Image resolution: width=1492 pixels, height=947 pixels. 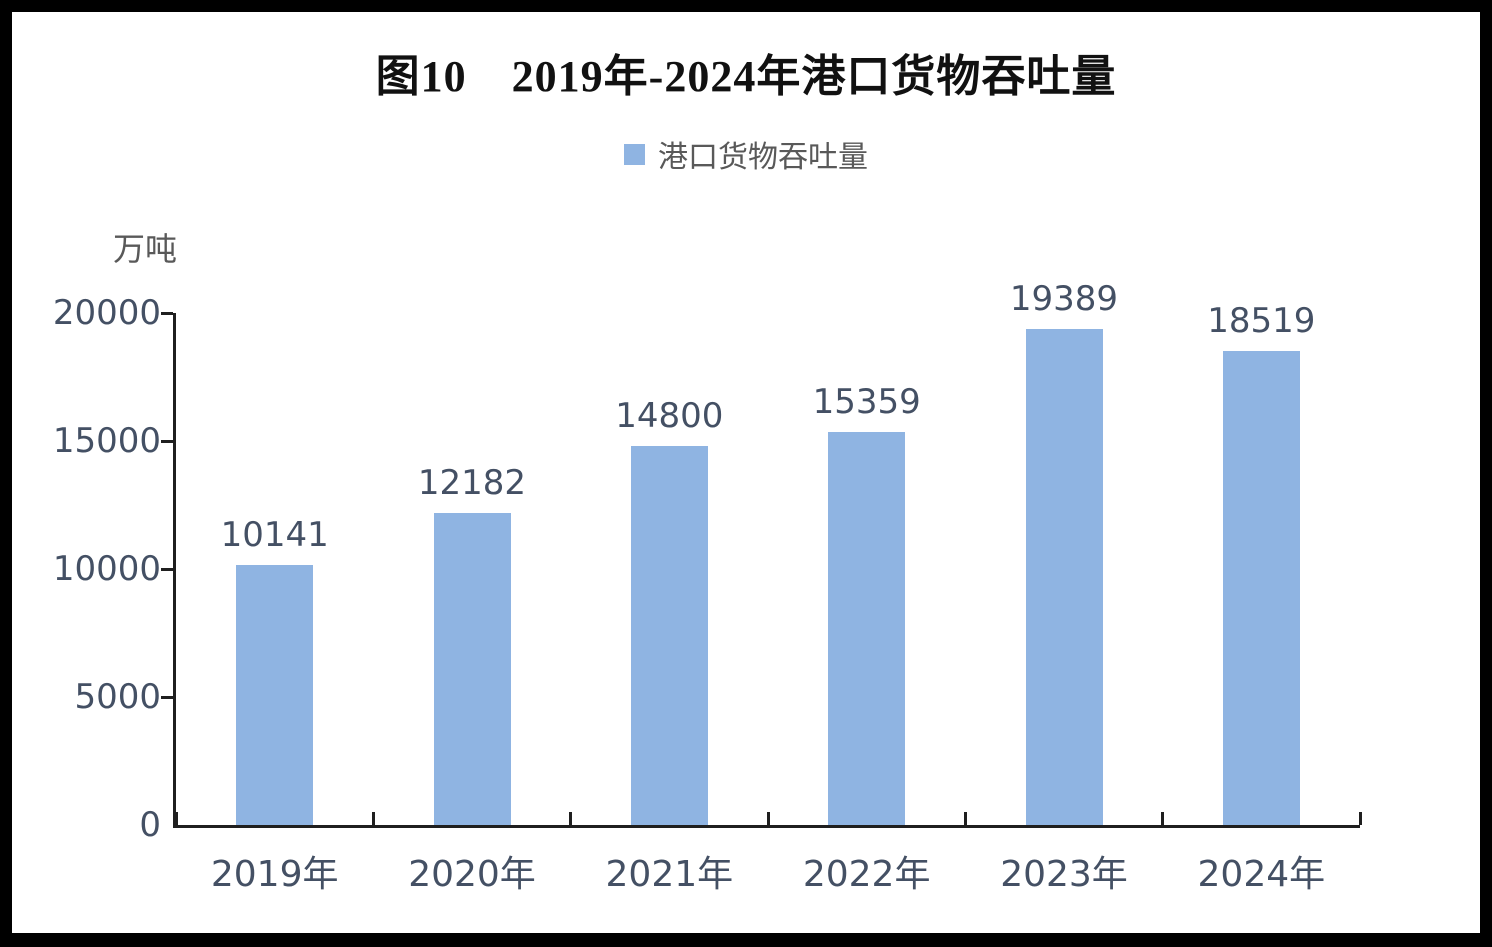 I want to click on y-axis-unit-label: 万吨, so click(x=145, y=249).